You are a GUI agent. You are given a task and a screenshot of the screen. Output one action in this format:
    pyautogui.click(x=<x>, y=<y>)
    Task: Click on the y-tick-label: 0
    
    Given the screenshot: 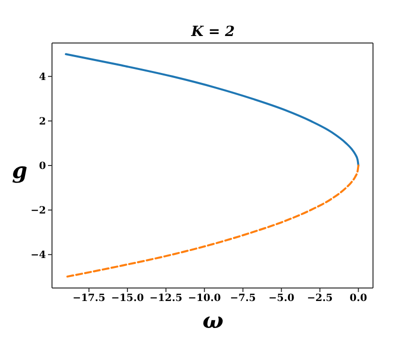 What is the action you would take?
    pyautogui.click(x=42, y=166)
    